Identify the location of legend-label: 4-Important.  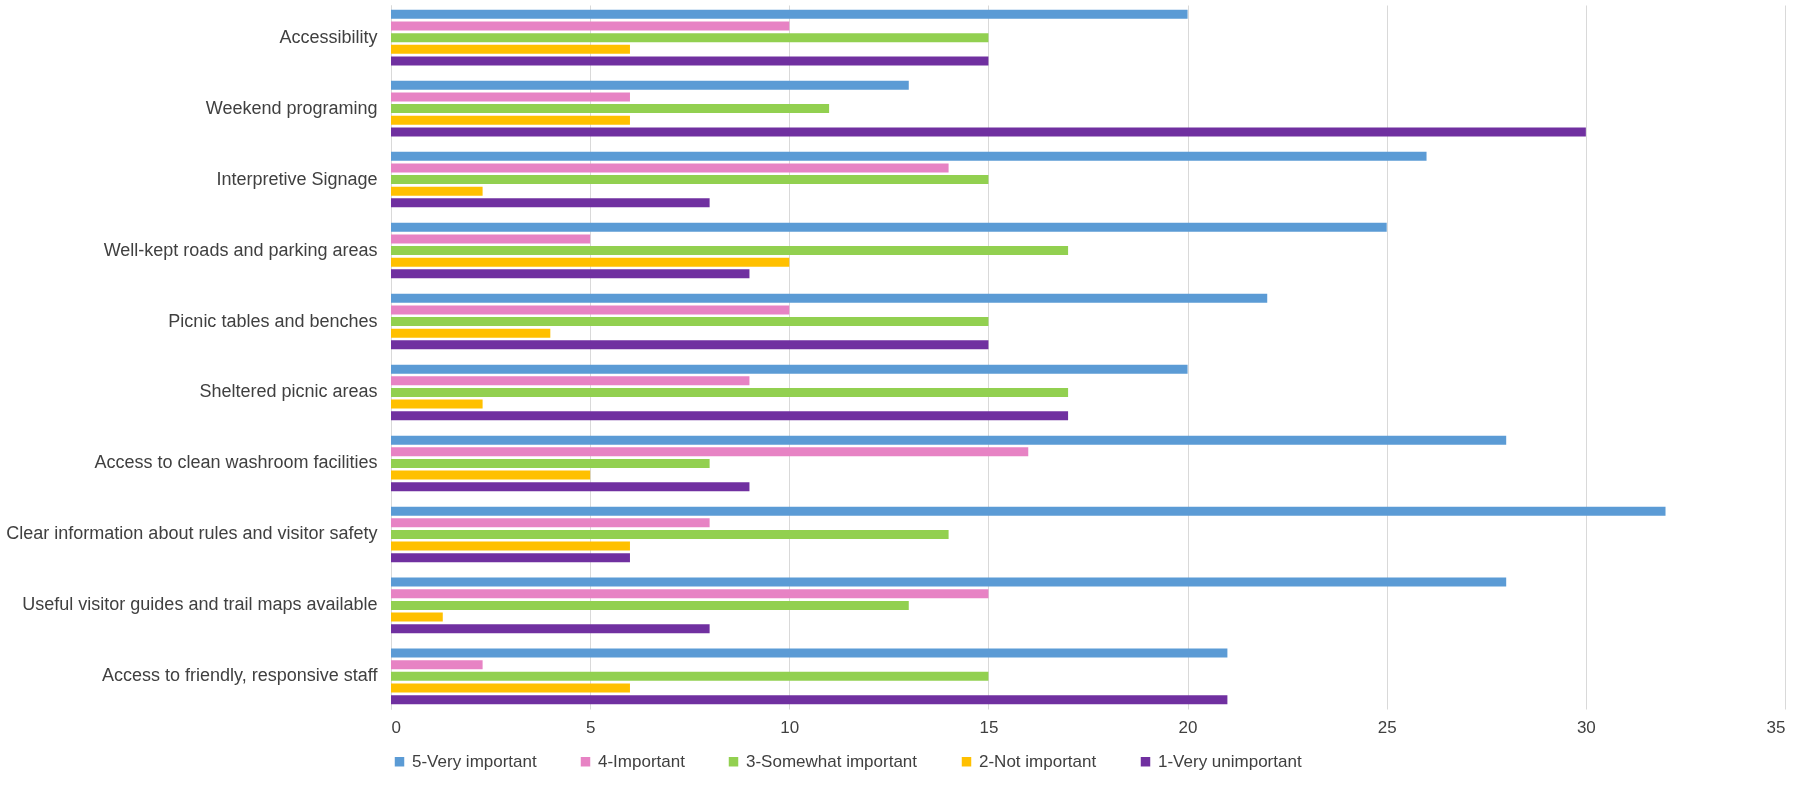
(642, 761).